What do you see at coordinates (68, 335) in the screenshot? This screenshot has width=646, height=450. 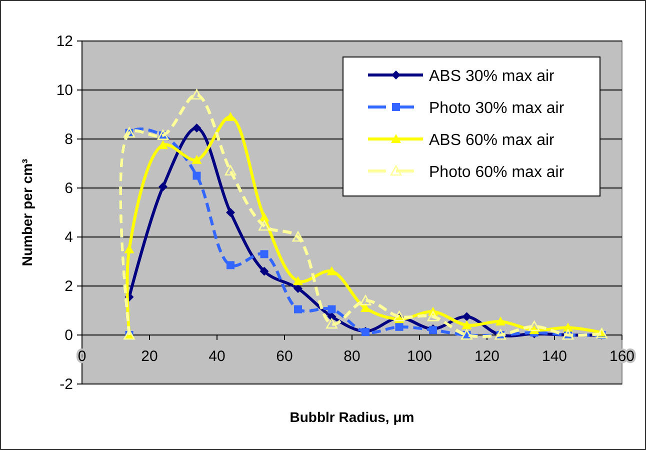 I see `y-tick-label: 0` at bounding box center [68, 335].